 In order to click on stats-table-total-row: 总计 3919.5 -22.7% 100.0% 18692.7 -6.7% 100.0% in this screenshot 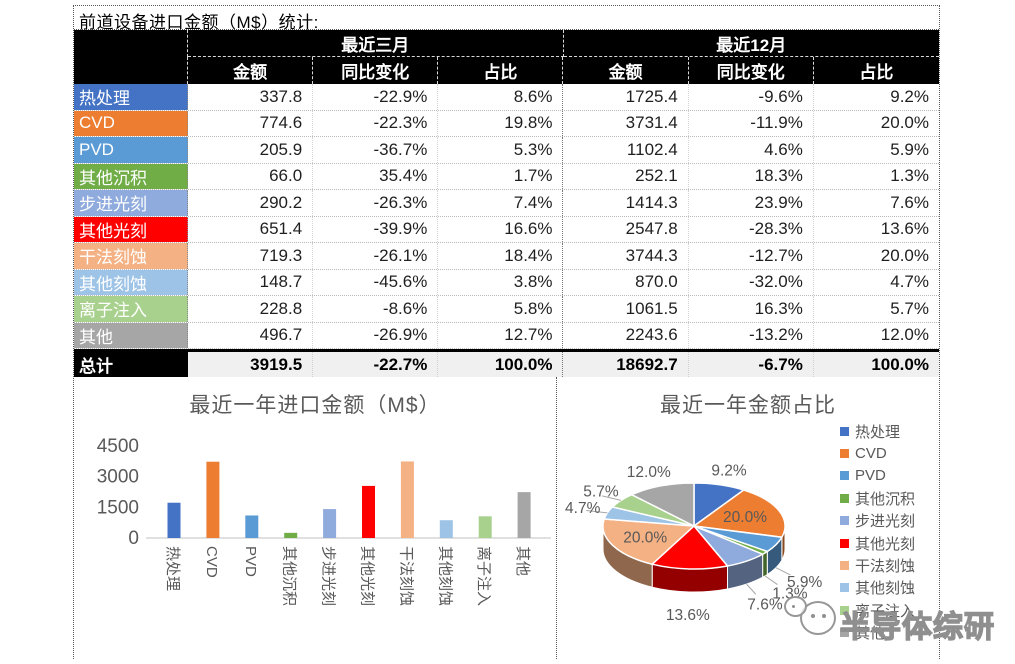, I will do `click(506, 363)`.